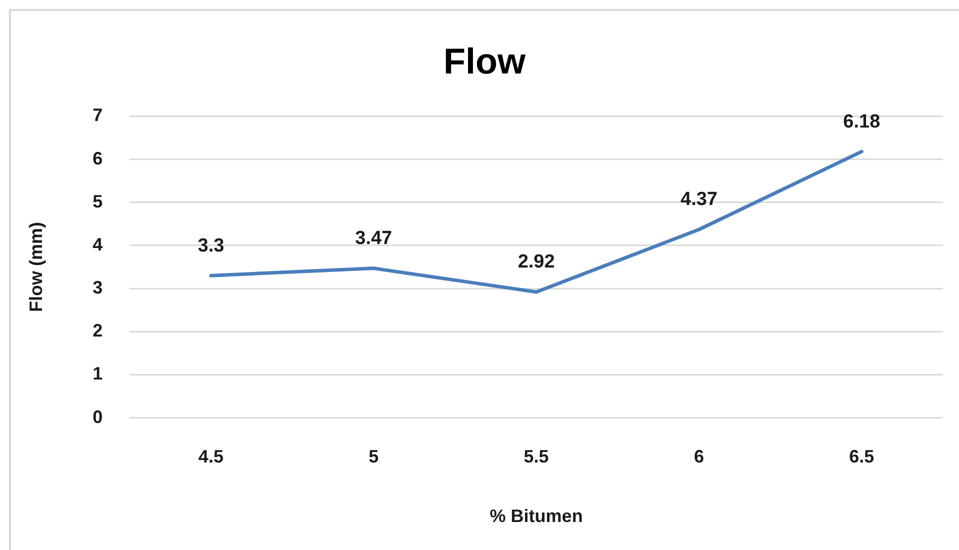 Image resolution: width=959 pixels, height=550 pixels. Describe the element at coordinates (36, 267) in the screenshot. I see `y-axis-title: Flow (mm)` at that location.